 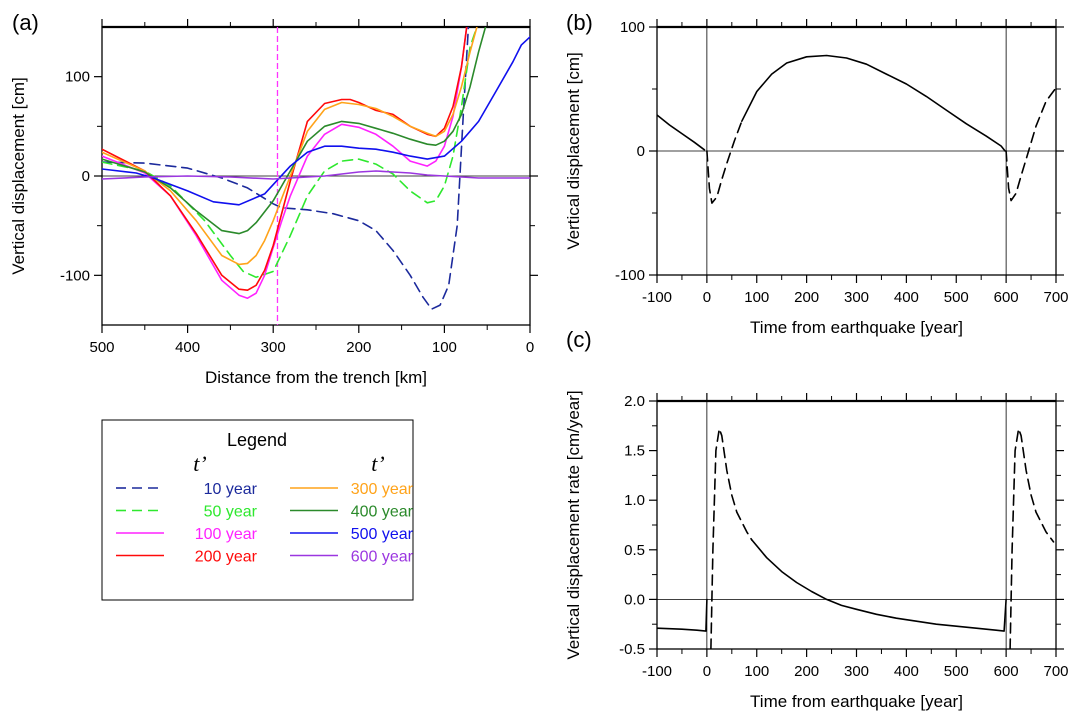 I want to click on panel-label: (c), so click(x=579, y=339).